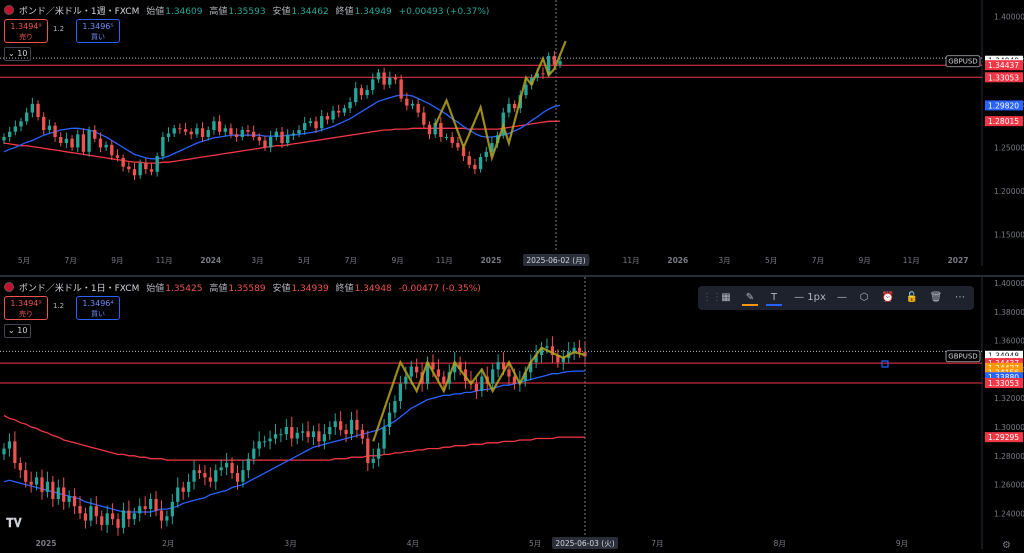 The height and width of the screenshot is (553, 1024). What do you see at coordinates (936, 297) in the screenshot?
I see `trash-icon: 🗑` at bounding box center [936, 297].